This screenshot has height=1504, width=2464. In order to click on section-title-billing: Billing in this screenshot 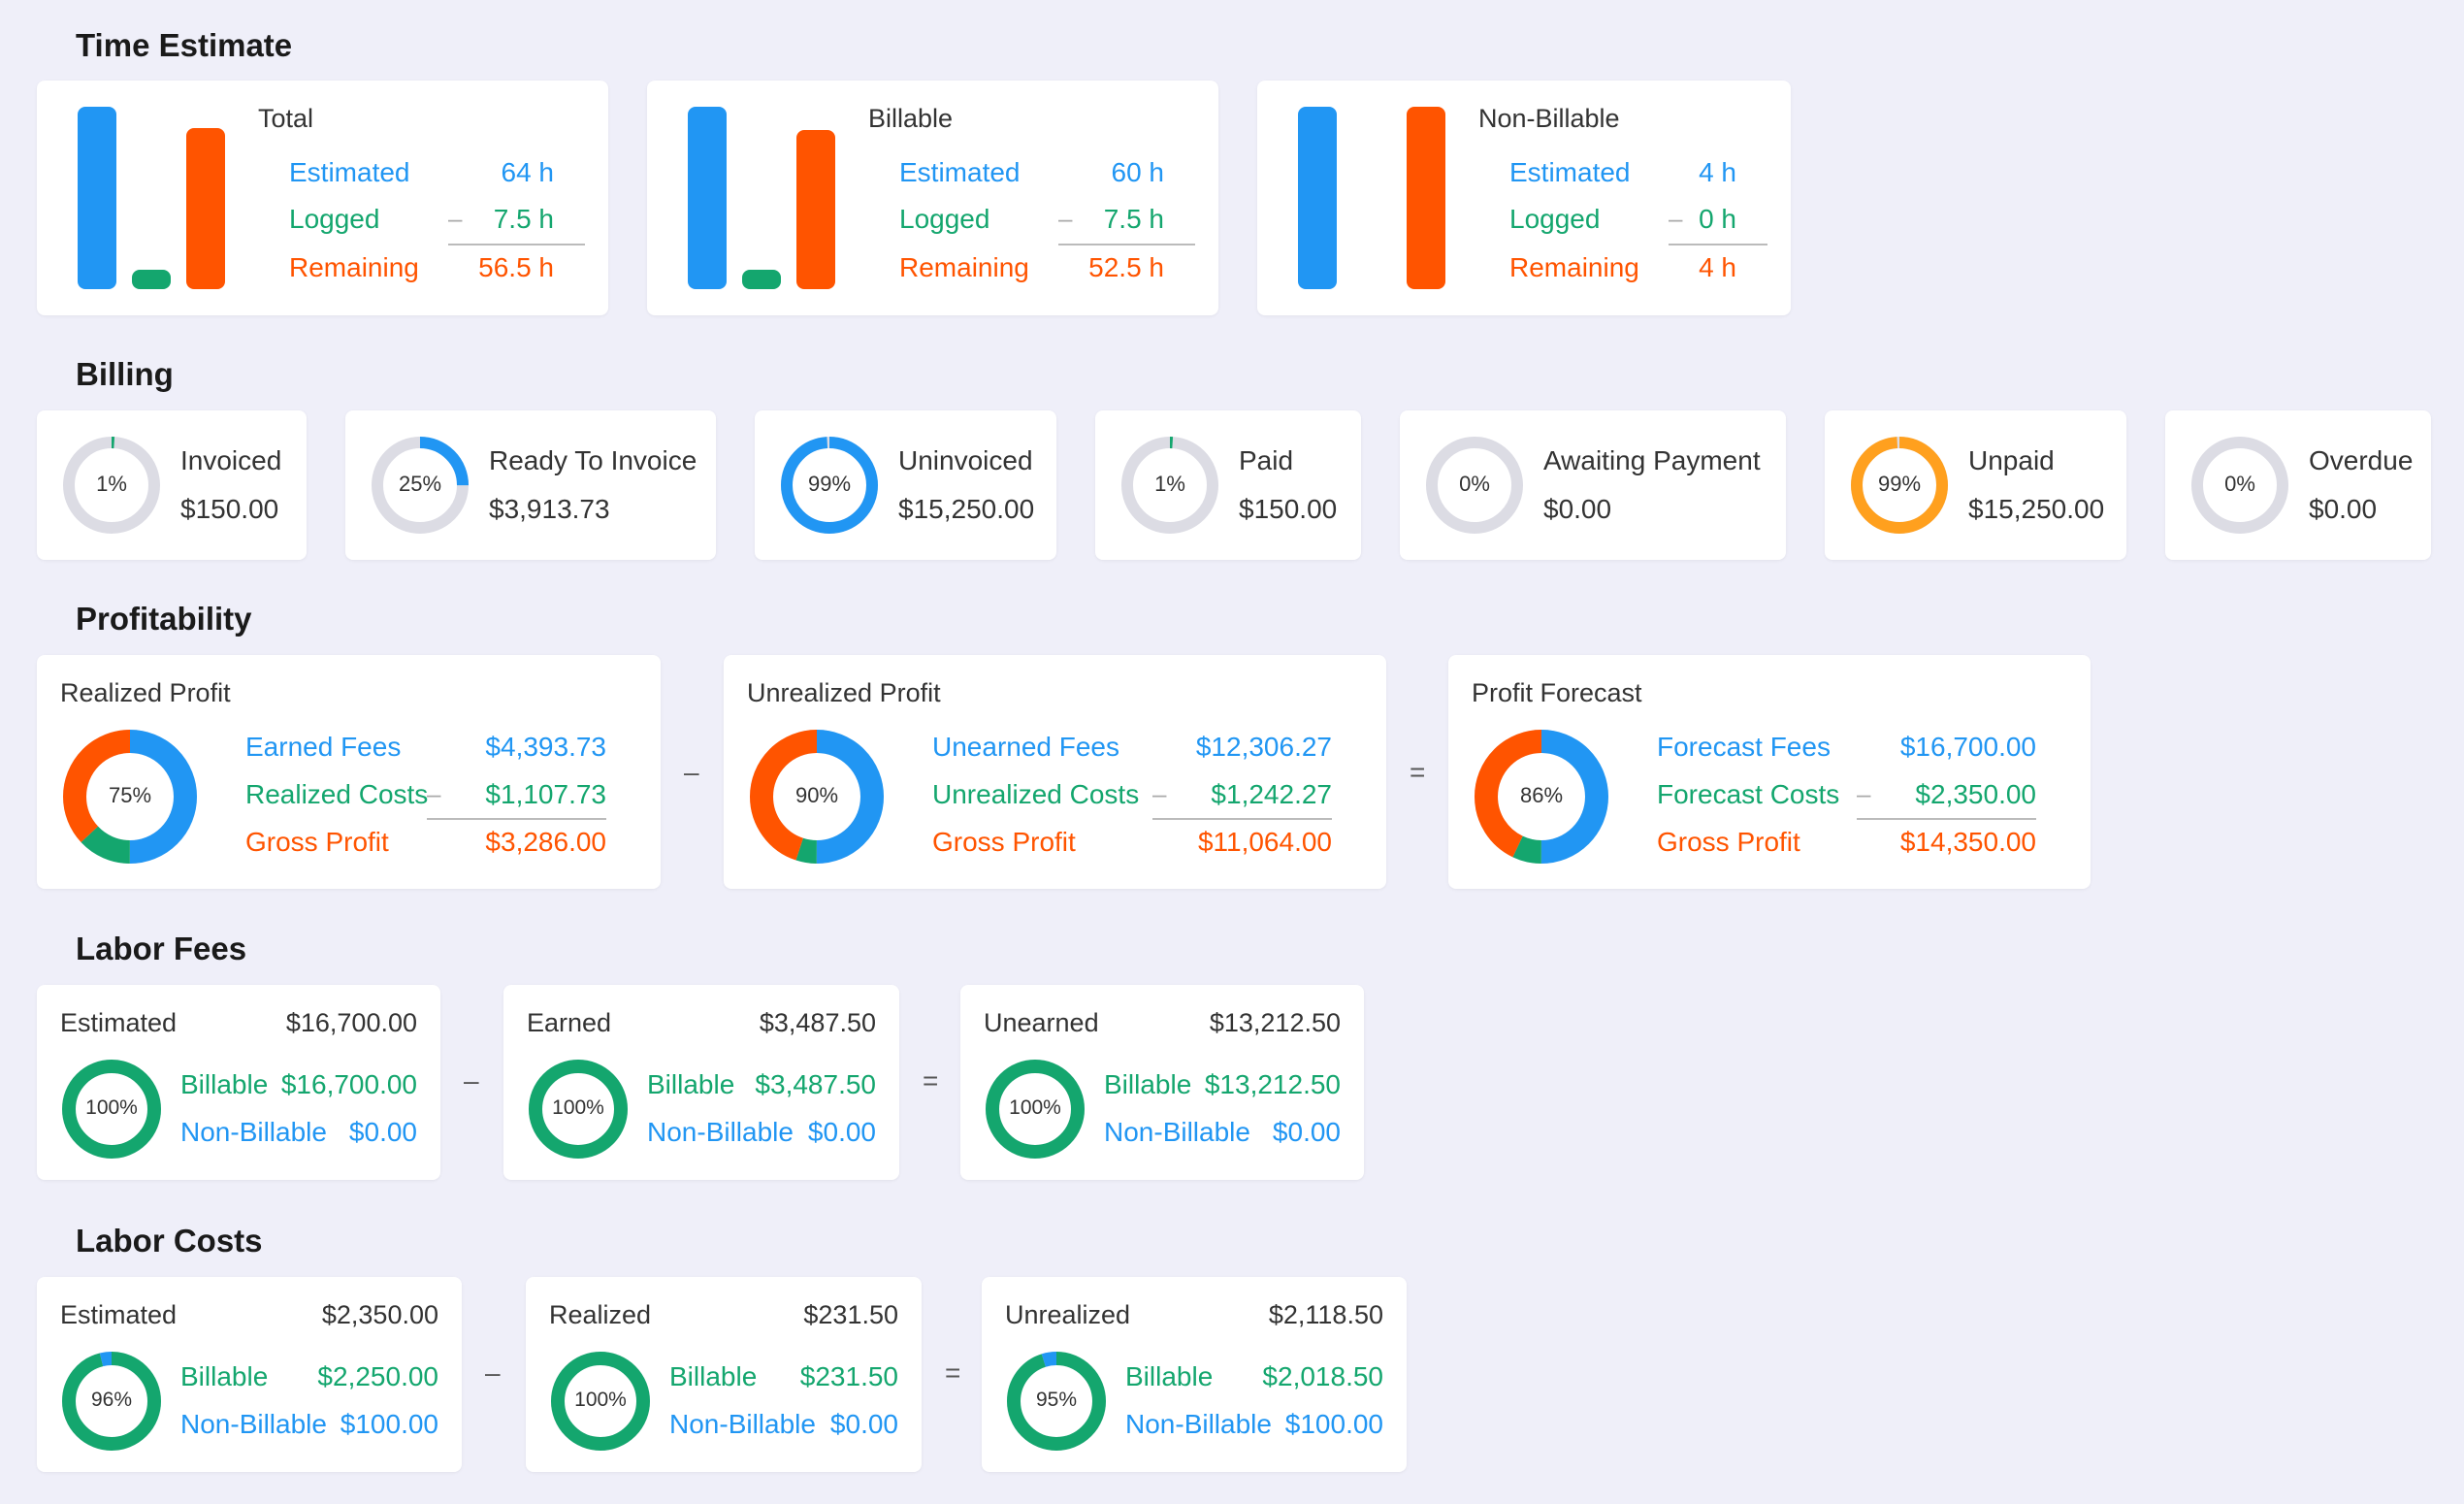, I will do `click(125, 374)`.